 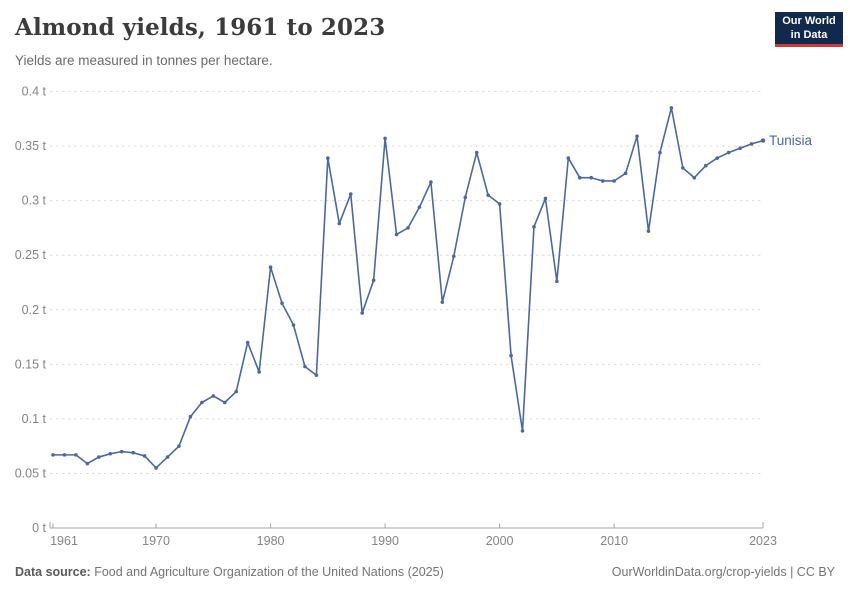 I want to click on x-axis-tick-label: 1961, so click(x=64, y=541).